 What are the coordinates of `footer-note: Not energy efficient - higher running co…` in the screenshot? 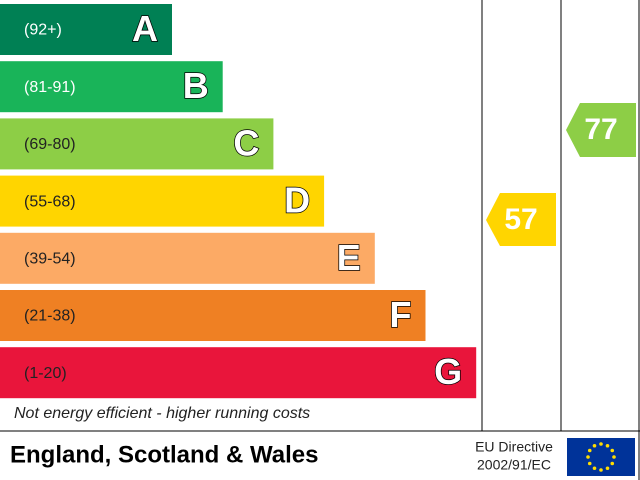 It's located at (162, 413).